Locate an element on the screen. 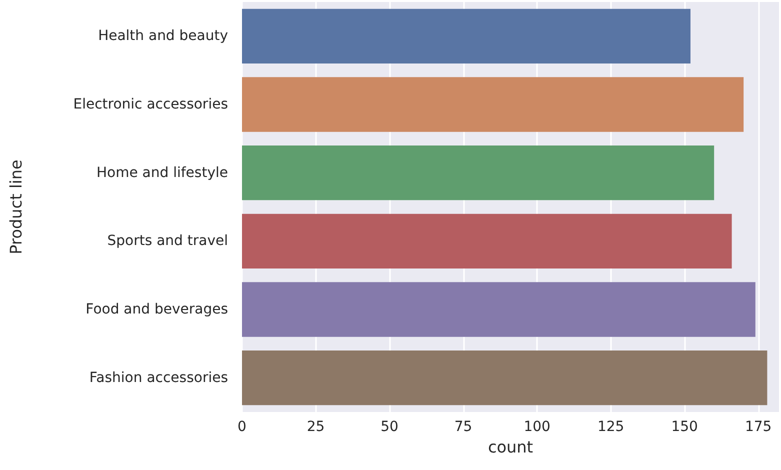 Image resolution: width=781 pixels, height=470 pixels. y-tick-label: Sports and travel is located at coordinates (167, 241).